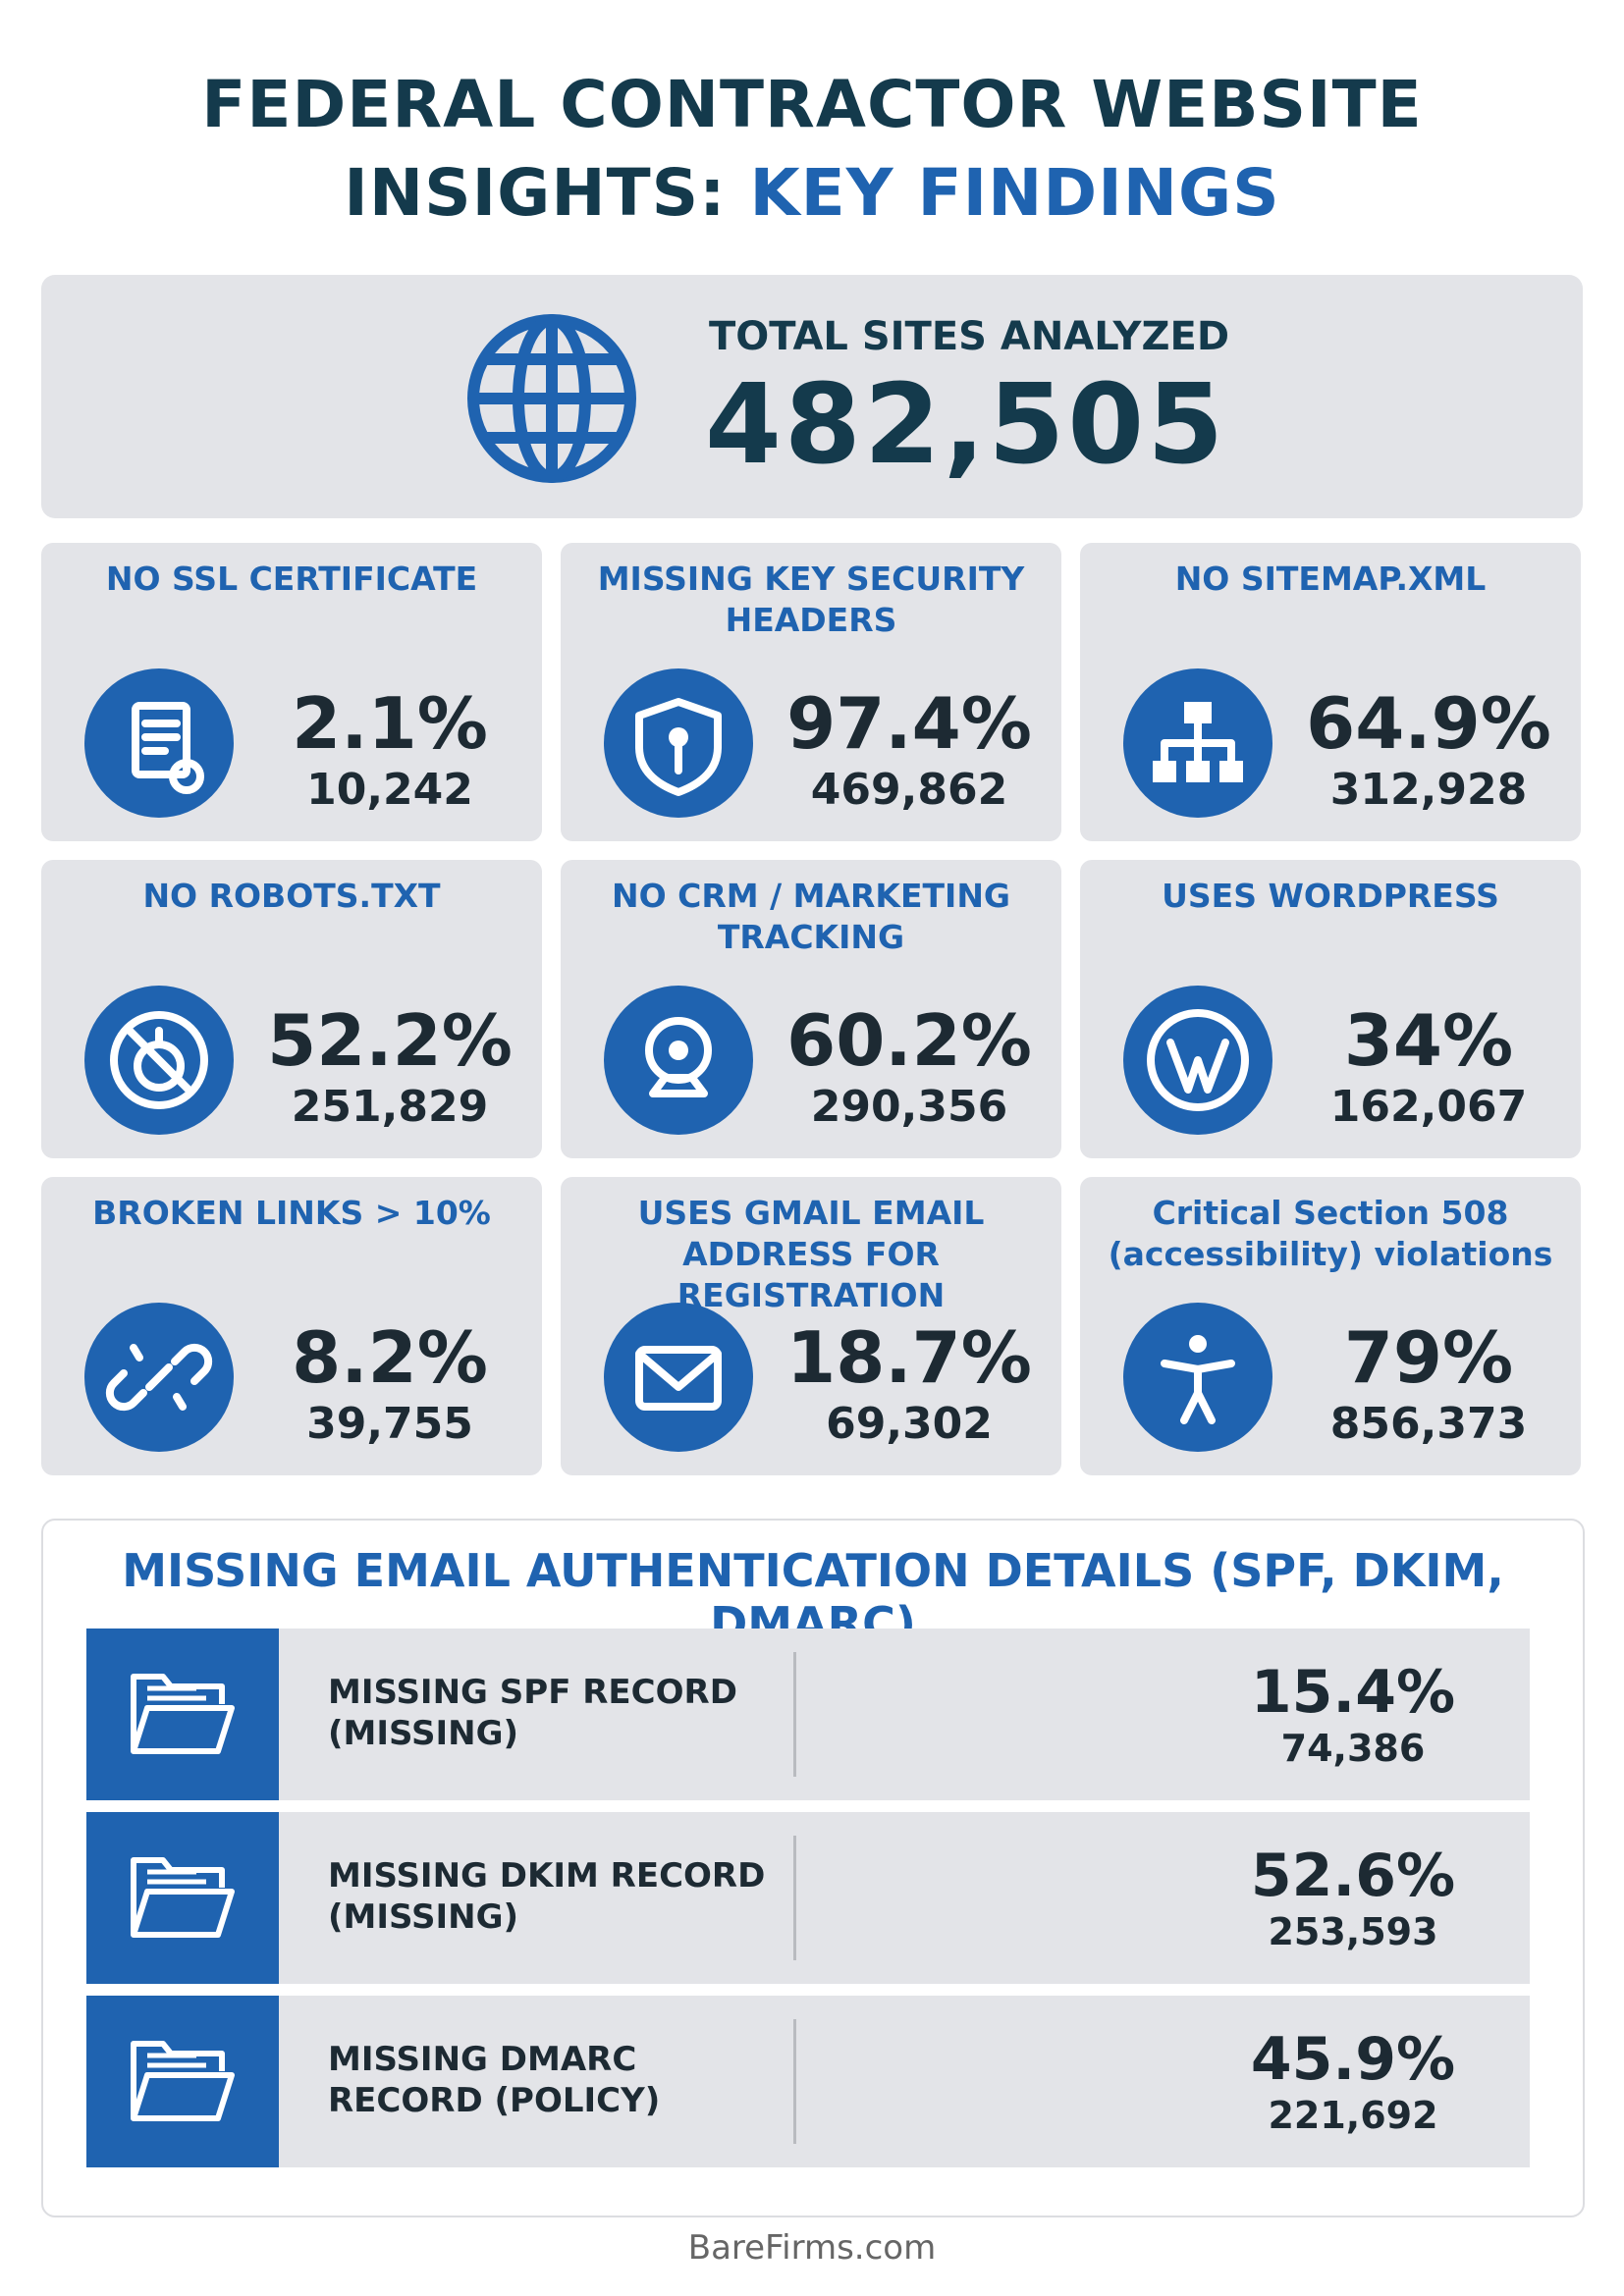  Describe the element at coordinates (1330, 896) in the screenshot. I see `card-title: USES WORDPRESS` at that location.